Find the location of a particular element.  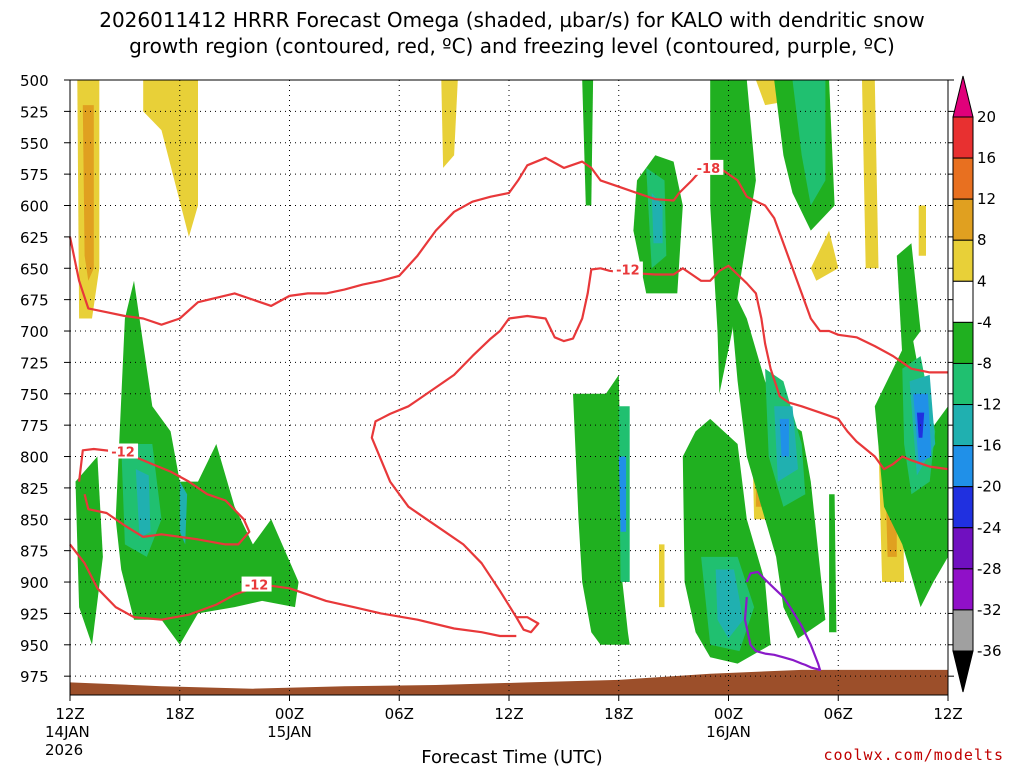

dendritic-contour-label-3: -12 is located at coordinates (257, 586).